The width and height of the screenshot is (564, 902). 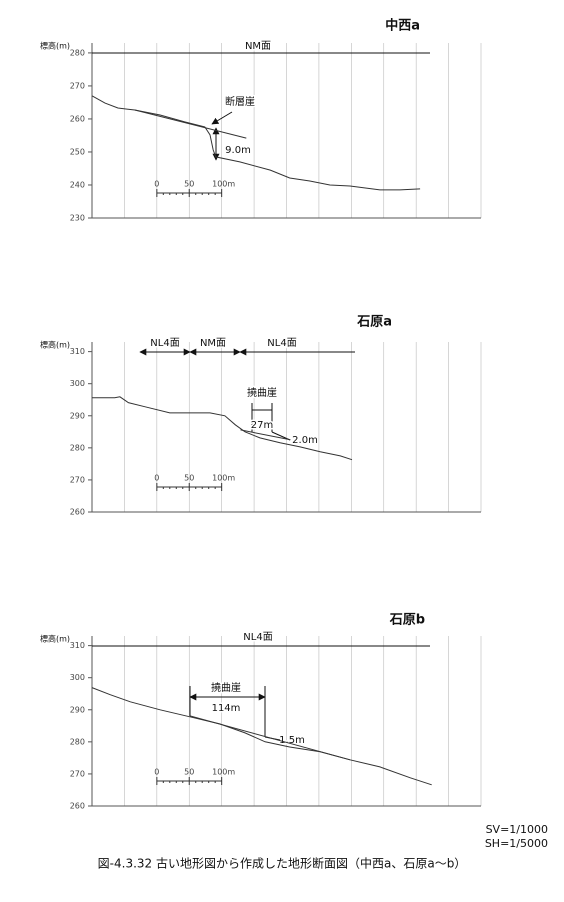 I want to click on y-tick-label: 240, so click(x=77, y=184).